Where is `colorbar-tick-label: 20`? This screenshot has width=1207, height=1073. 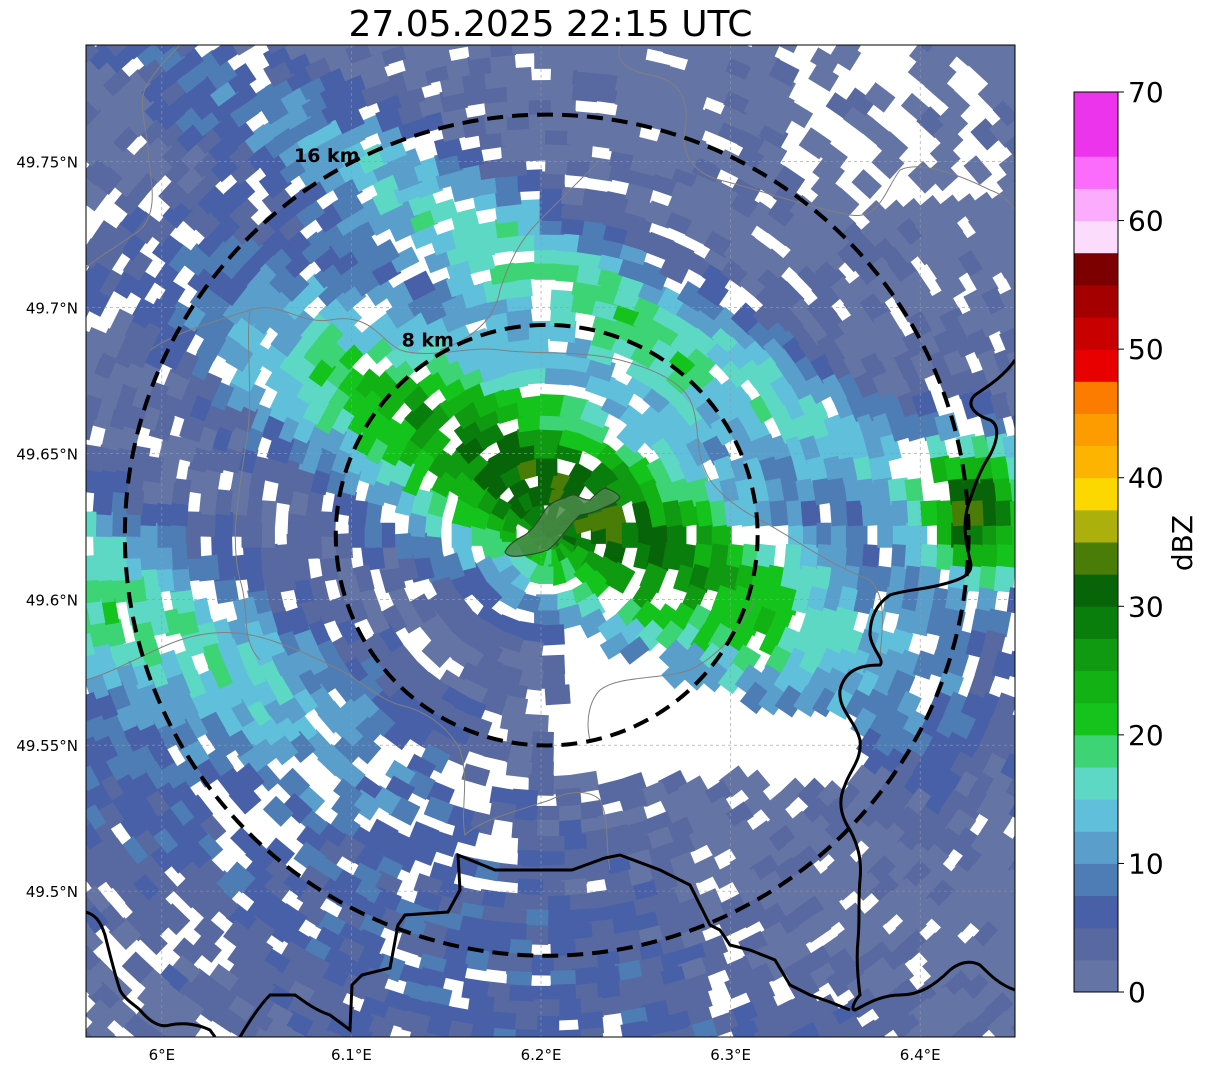 colorbar-tick-label: 20 is located at coordinates (1146, 735).